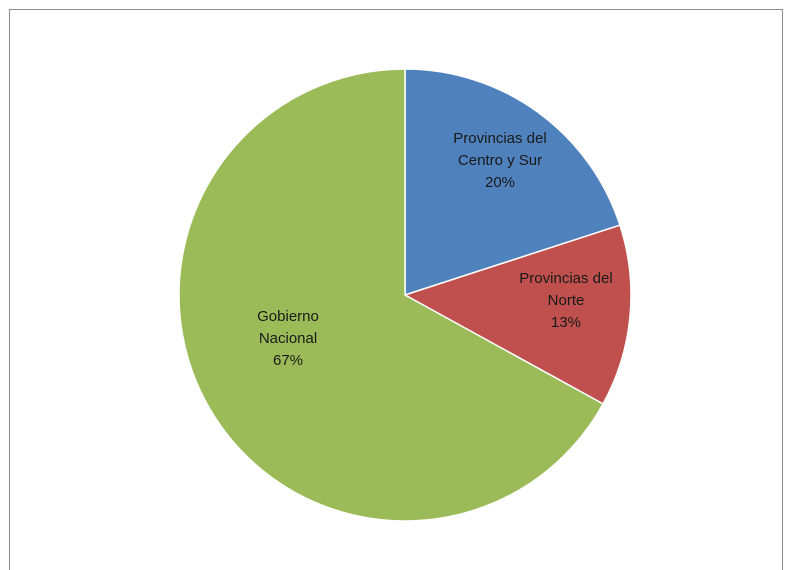 The width and height of the screenshot is (792, 570). What do you see at coordinates (500, 182) in the screenshot?
I see `slice-label-line: 20%` at bounding box center [500, 182].